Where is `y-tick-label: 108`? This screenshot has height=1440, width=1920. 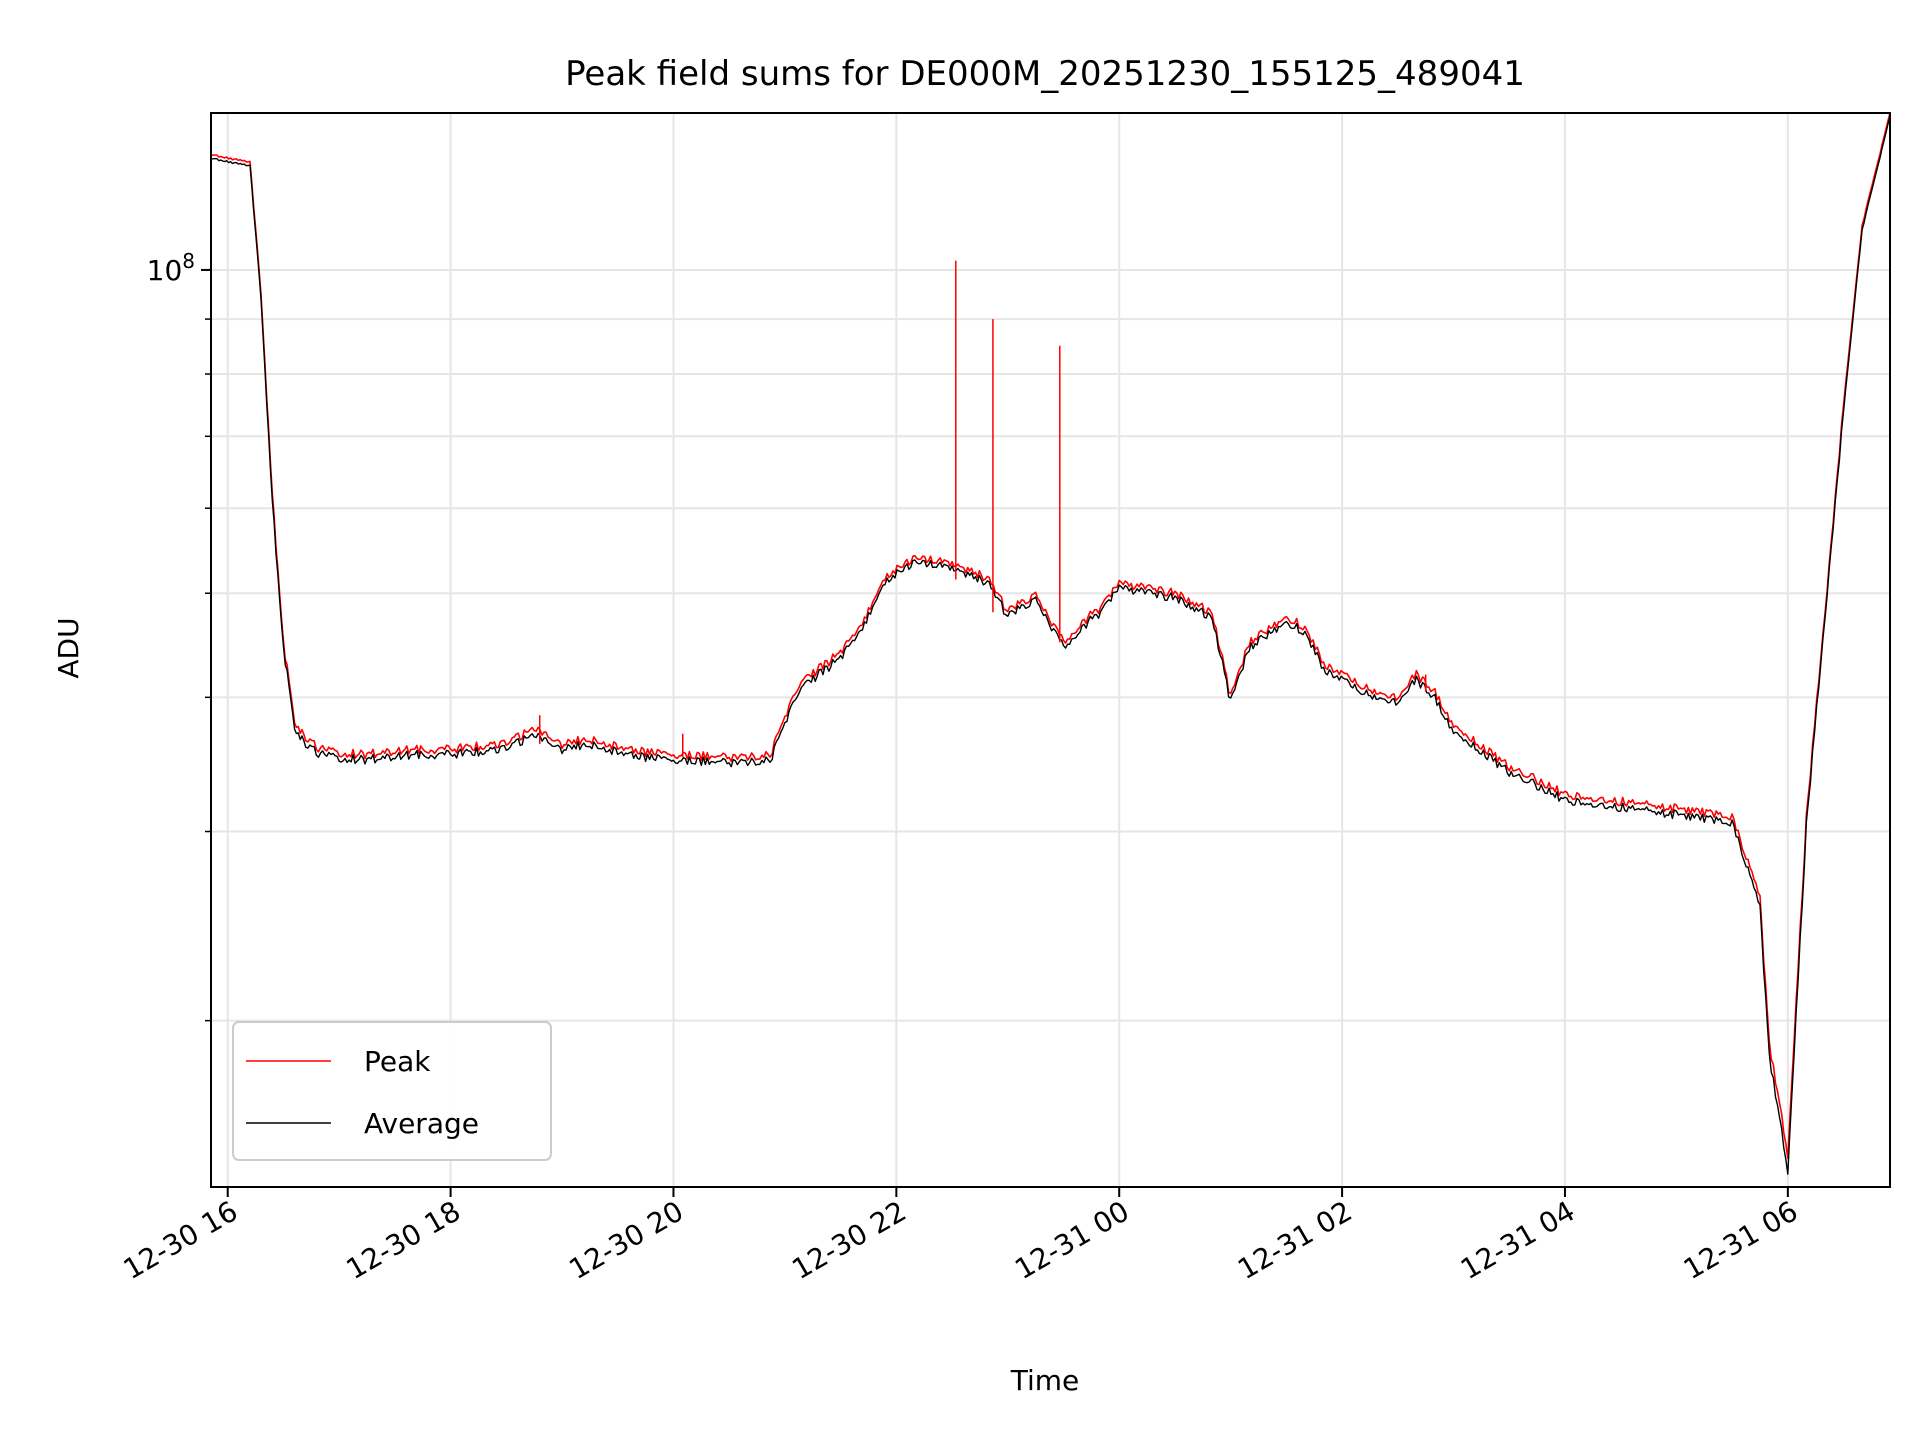
y-tick-label: 108 is located at coordinates (171, 268).